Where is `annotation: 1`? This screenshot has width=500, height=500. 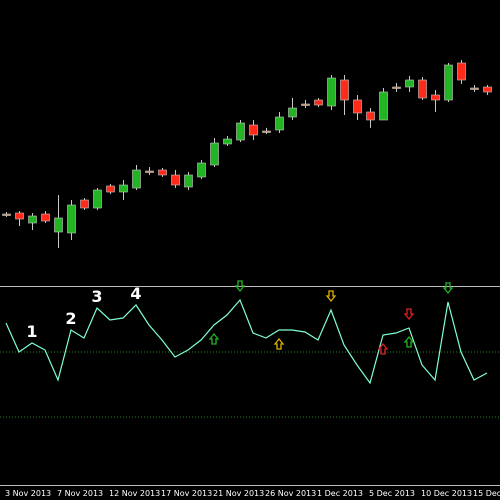 annotation: 1 is located at coordinates (31, 331).